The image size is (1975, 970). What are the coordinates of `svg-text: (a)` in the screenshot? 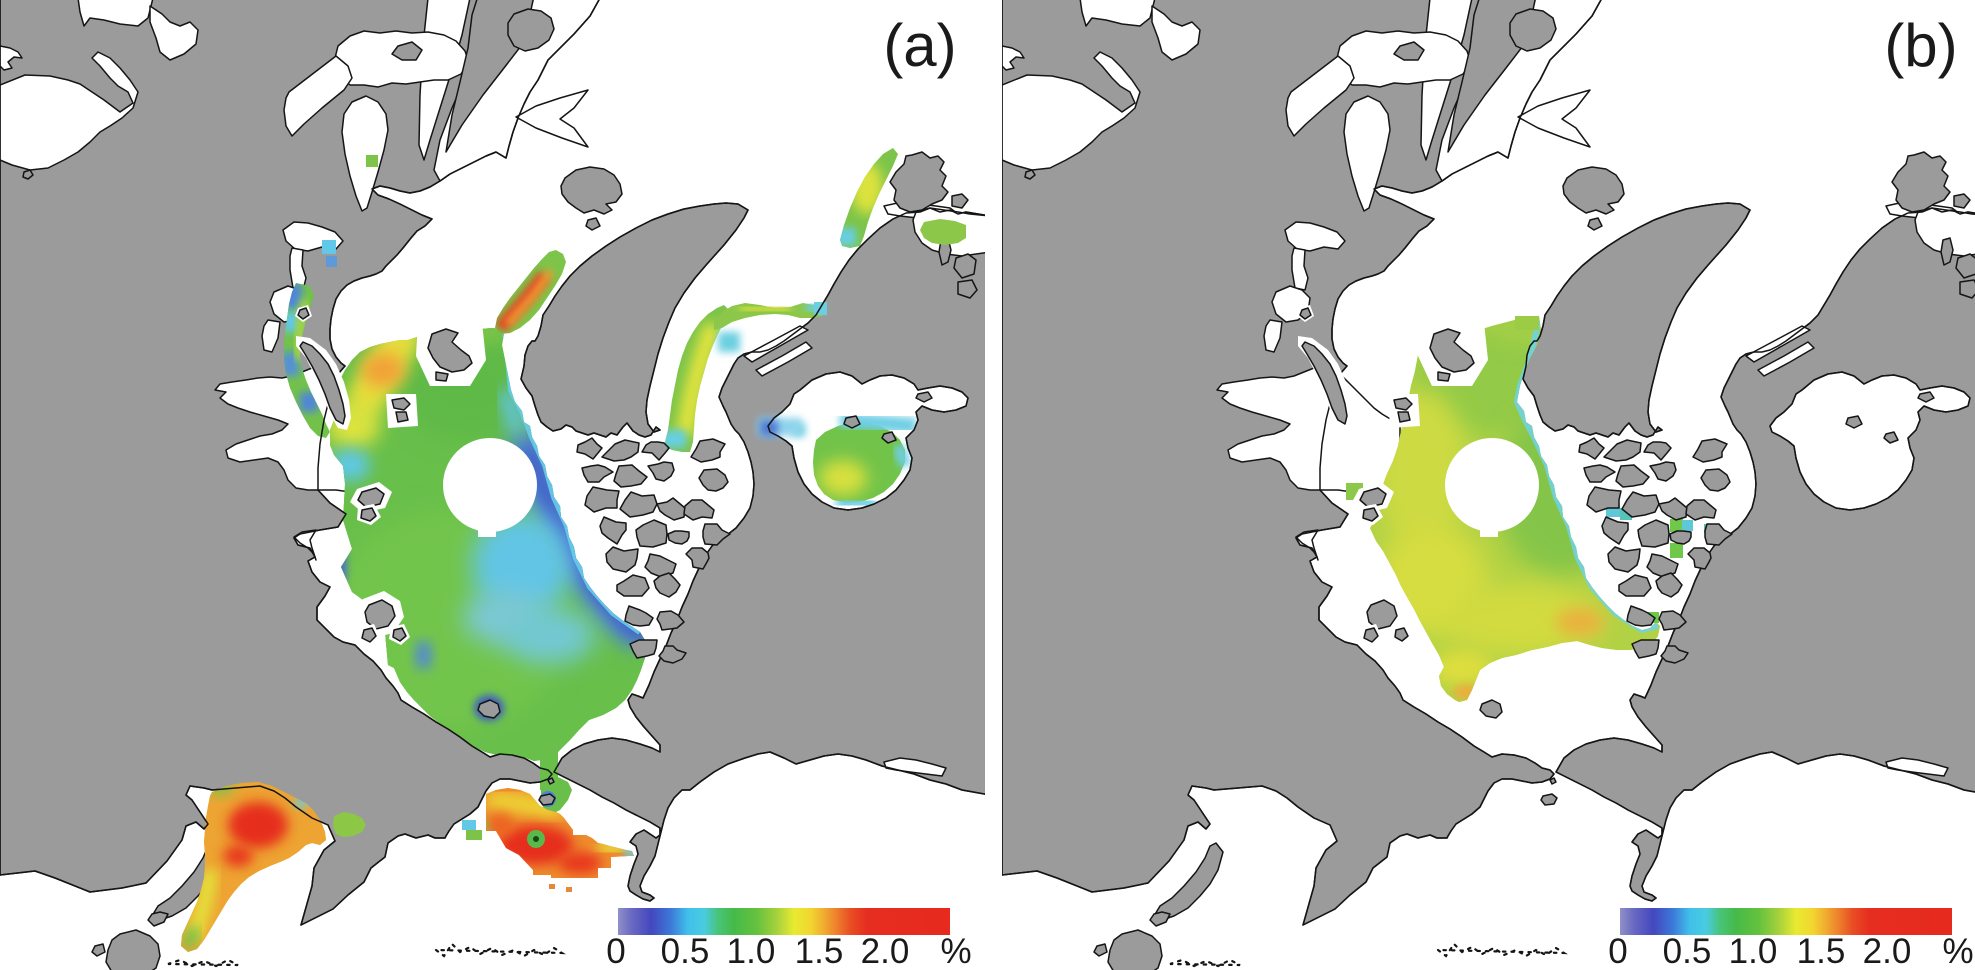 It's located at (919, 45).